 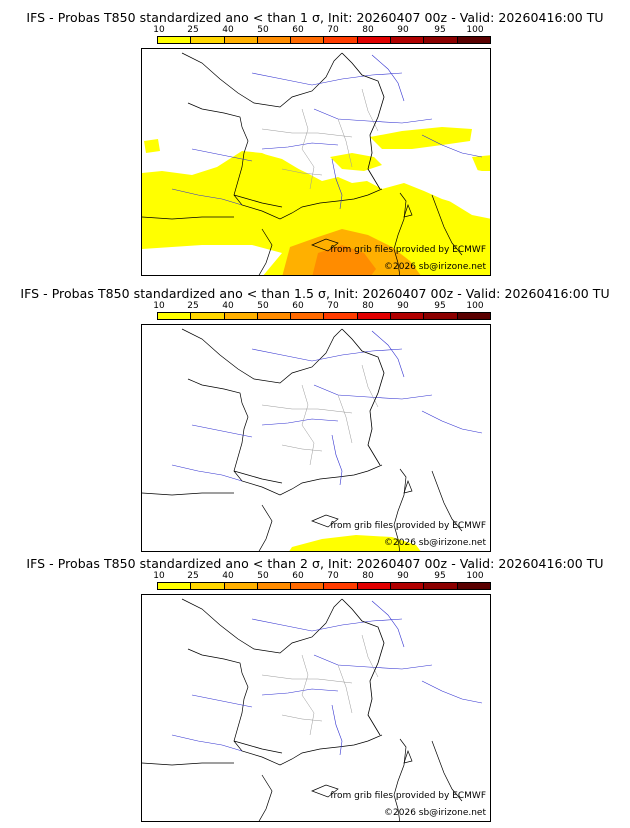 I want to click on probability-area-darkorange, so click(x=344, y=260).